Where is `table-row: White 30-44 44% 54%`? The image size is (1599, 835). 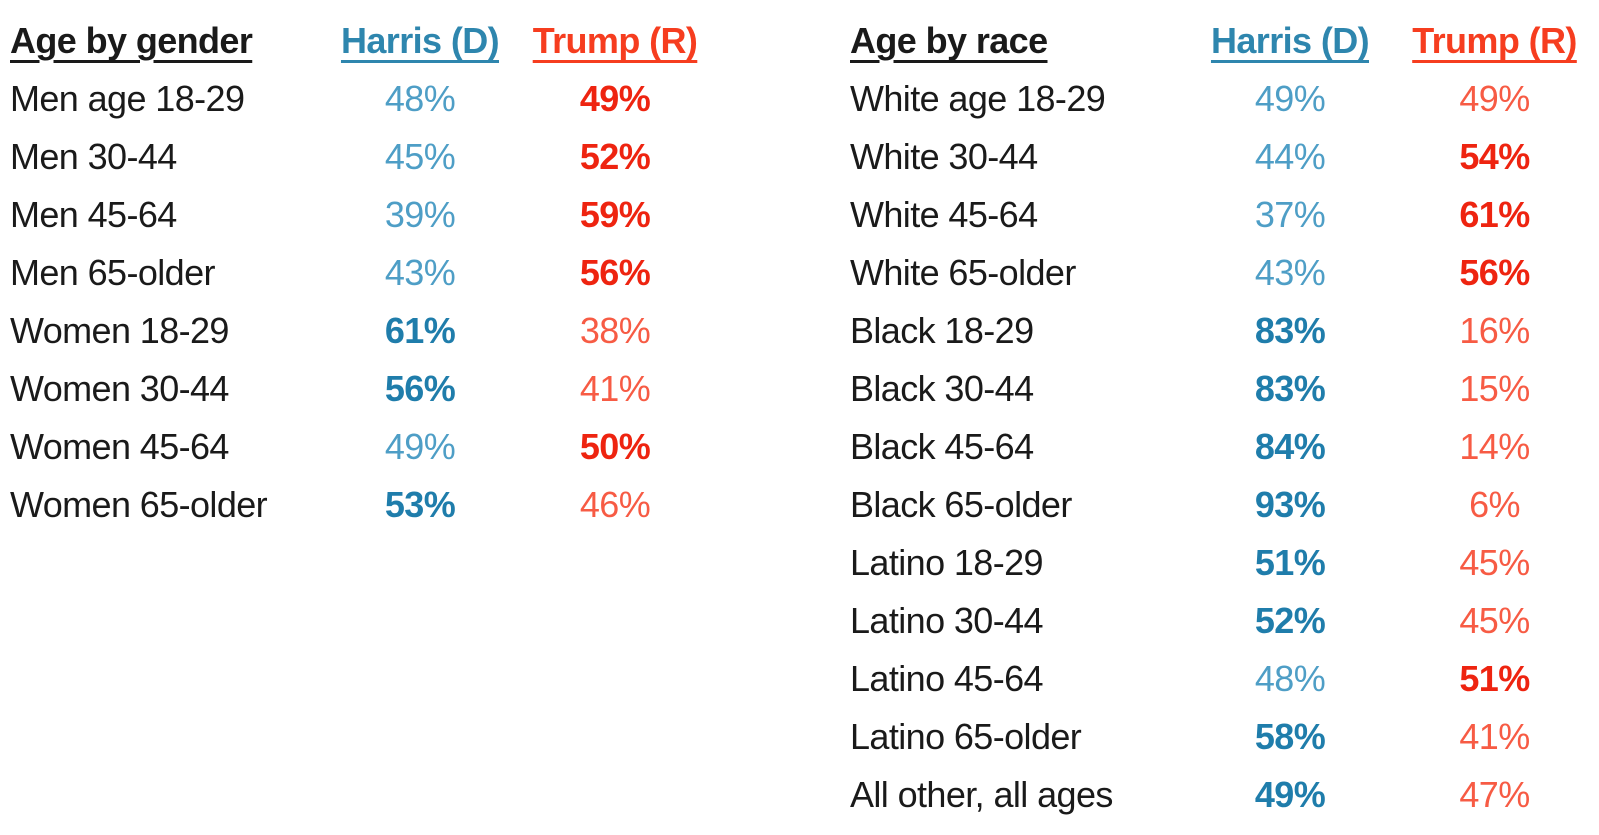
table-row: White 30-44 44% 54% is located at coordinates (1224, 157).